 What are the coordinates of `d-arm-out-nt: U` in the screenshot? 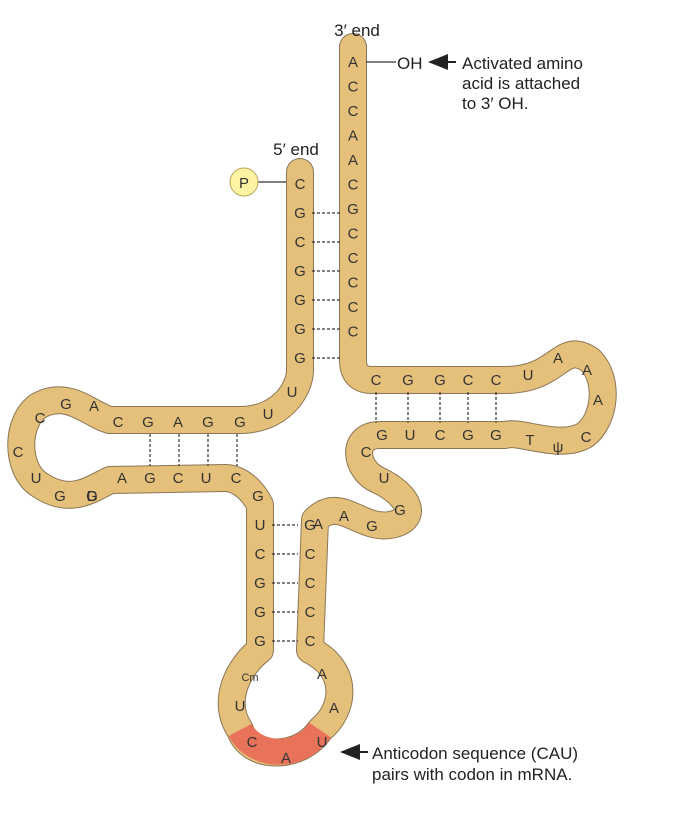 It's located at (268, 414).